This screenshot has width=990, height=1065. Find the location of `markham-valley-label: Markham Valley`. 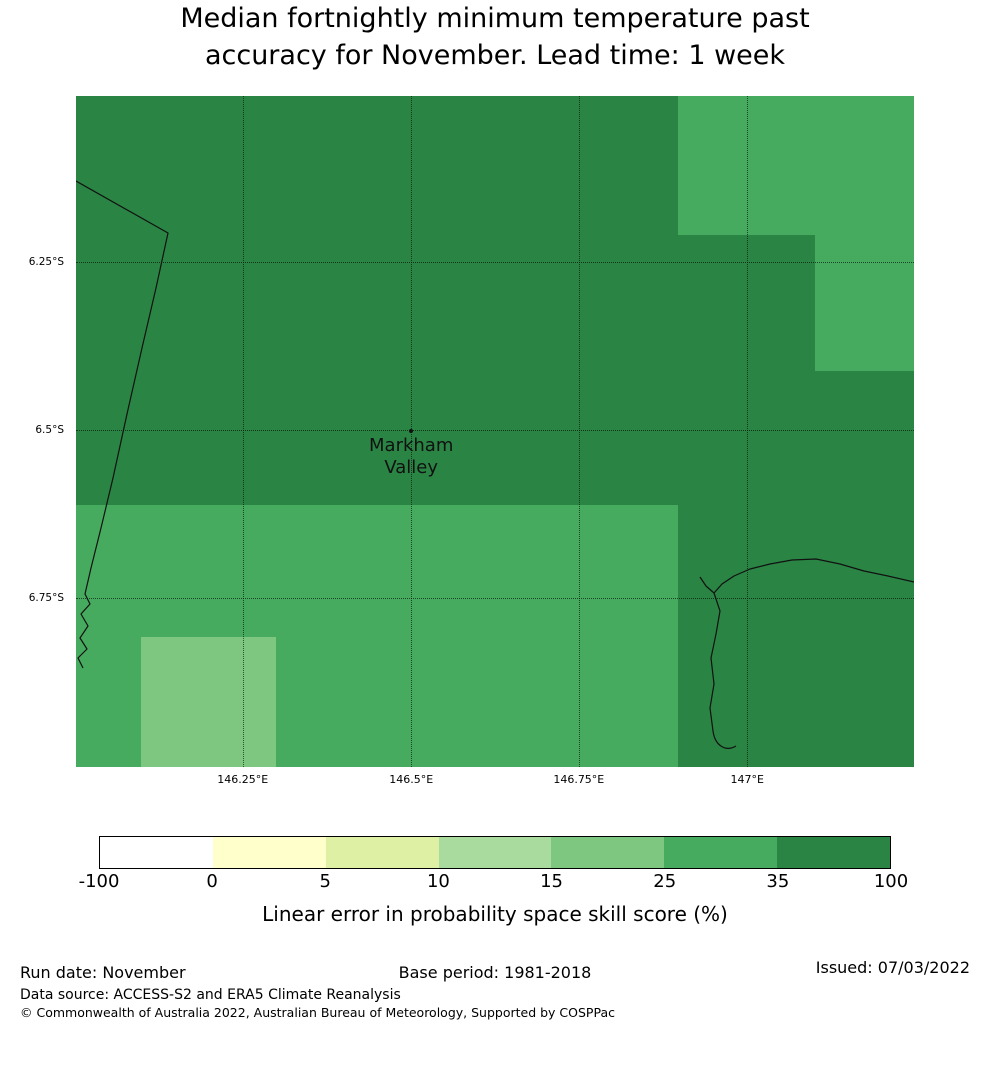

markham-valley-label: Markham Valley is located at coordinates (411, 457).